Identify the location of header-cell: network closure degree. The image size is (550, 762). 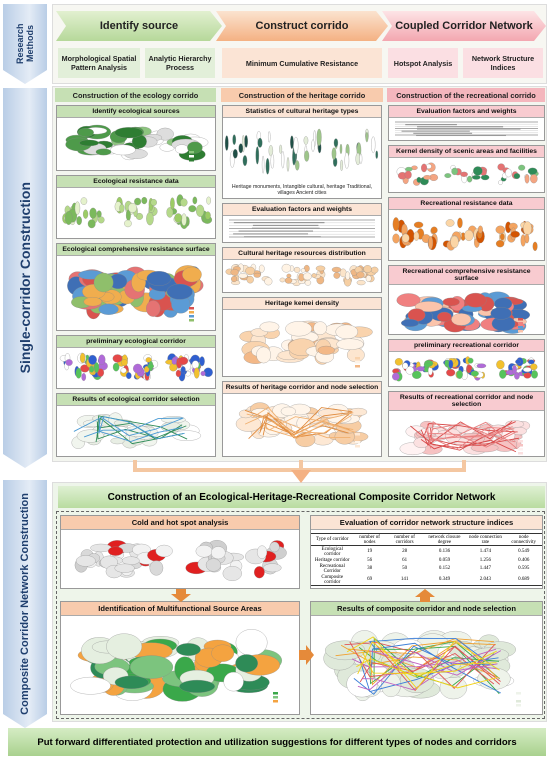
(444, 539).